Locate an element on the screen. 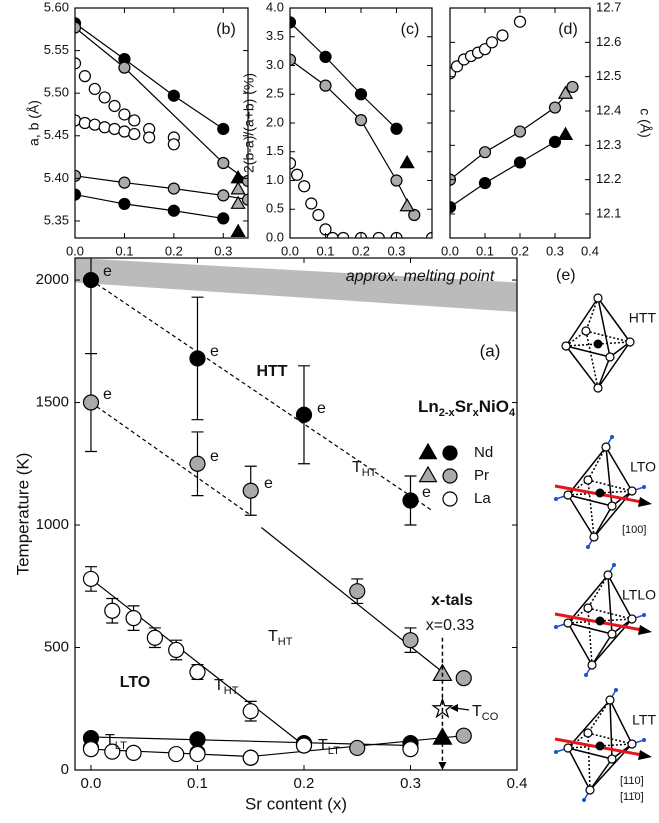 Image resolution: width=659 pixels, height=823 pixels. legend-title-part: 4 is located at coordinates (512, 413).